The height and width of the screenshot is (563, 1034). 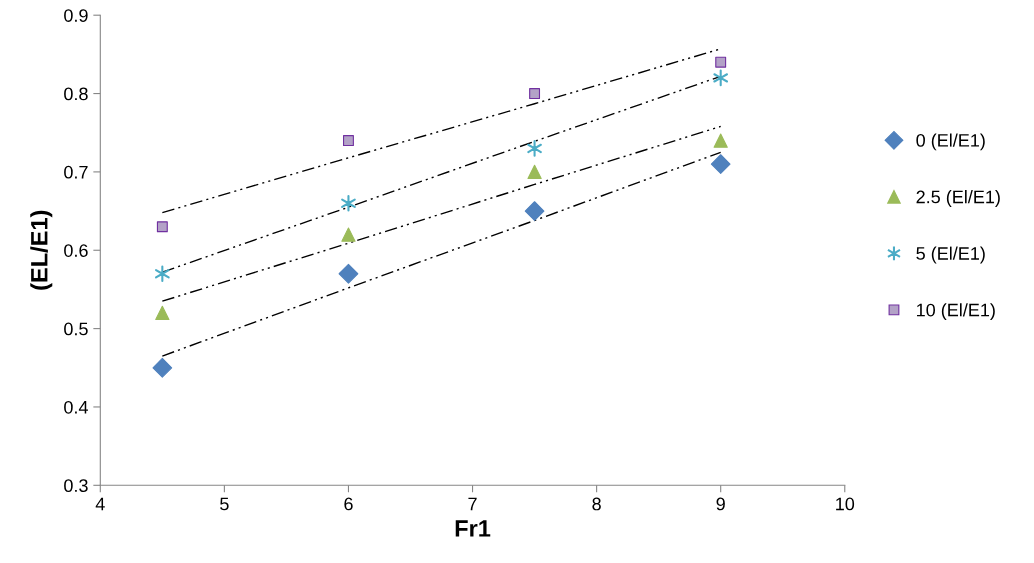 What do you see at coordinates (100, 504) in the screenshot?
I see `x-tick-label: 4` at bounding box center [100, 504].